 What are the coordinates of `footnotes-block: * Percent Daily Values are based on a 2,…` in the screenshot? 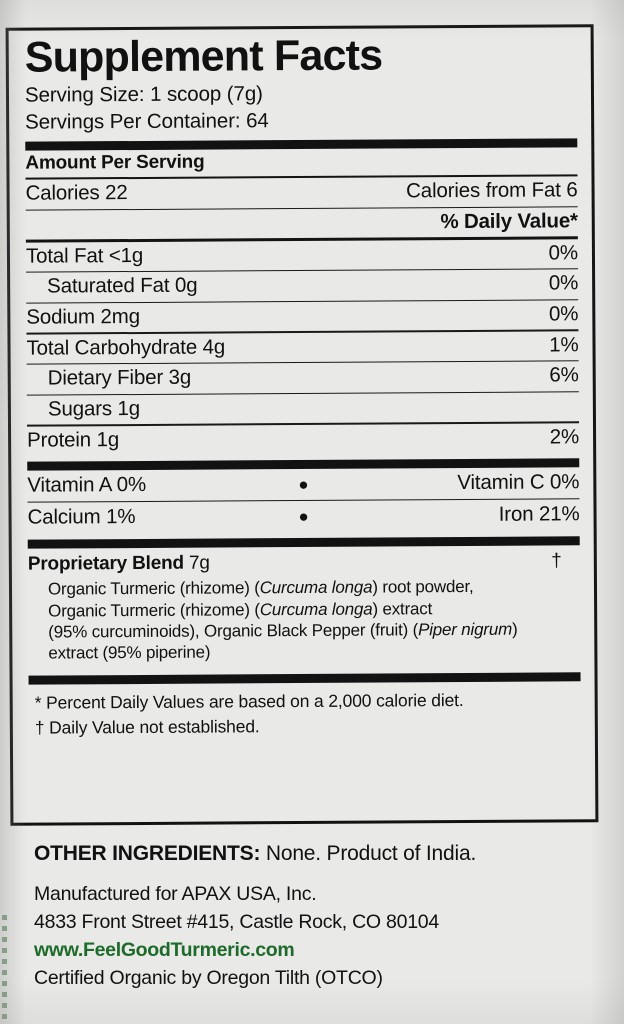 It's located at (305, 710).